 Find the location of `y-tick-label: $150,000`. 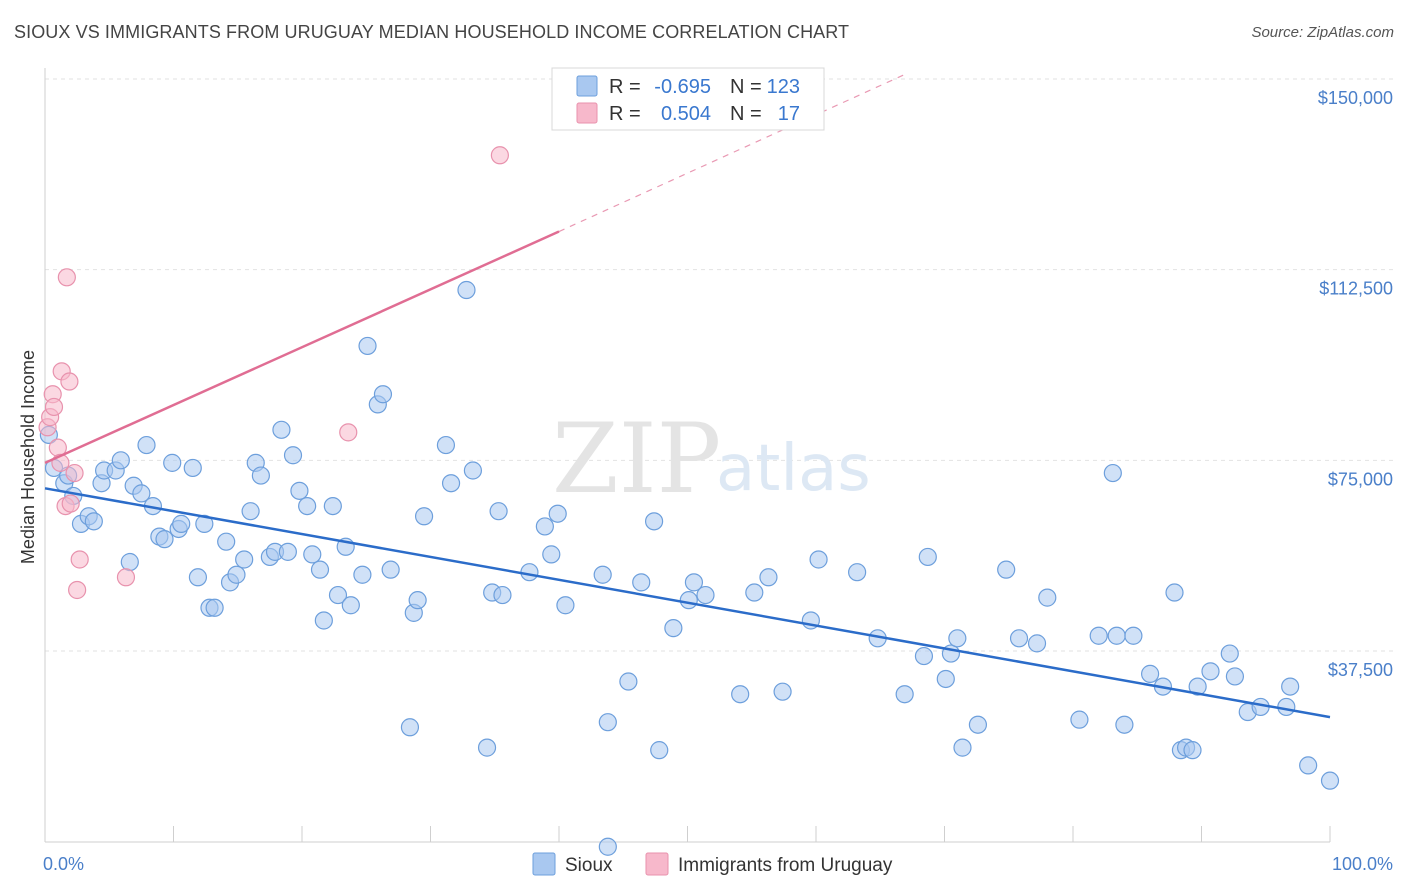

y-tick-label: $150,000 is located at coordinates (1355, 98).